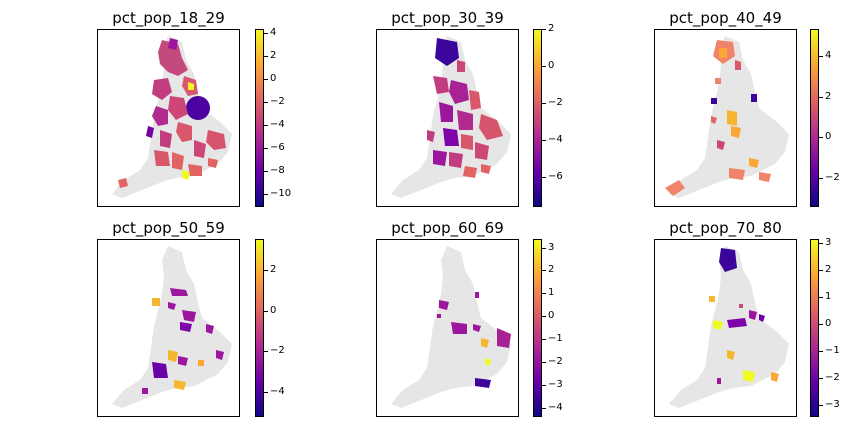 The height and width of the screenshot is (432, 864). What do you see at coordinates (277, 170) in the screenshot?
I see `colorbar-tick: −8` at bounding box center [277, 170].